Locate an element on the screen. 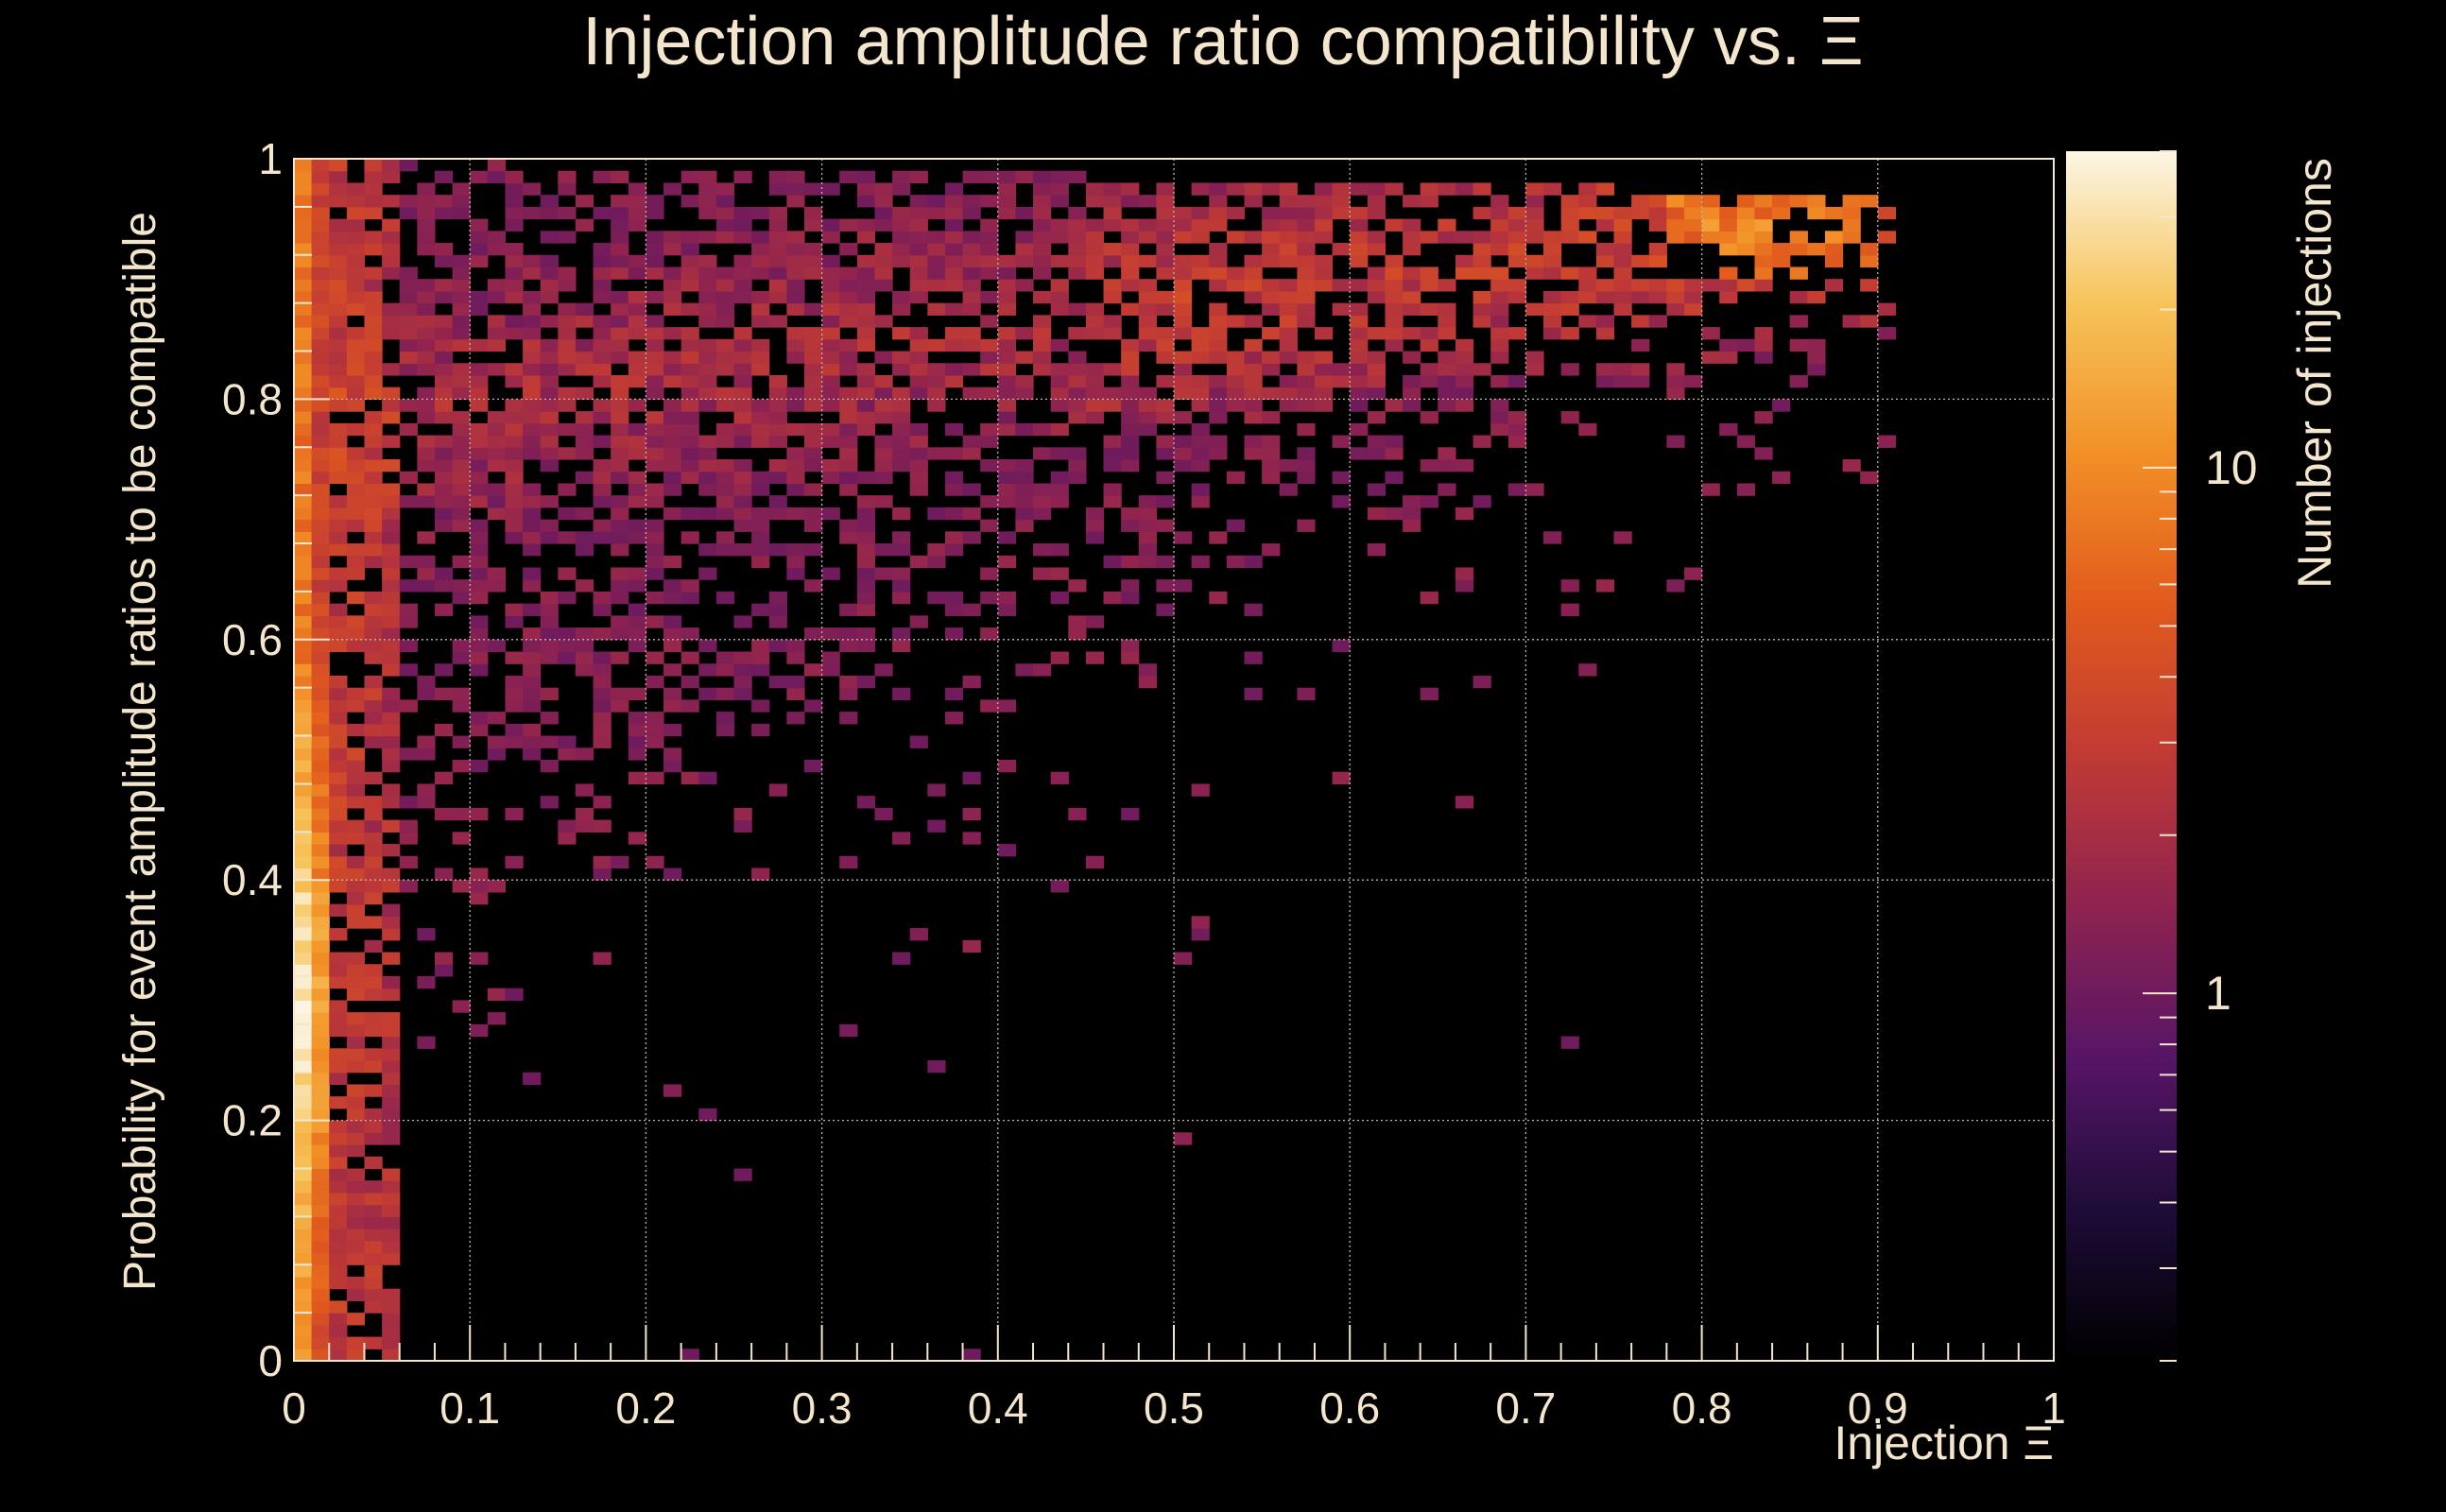  x-tick-label: 0.6 is located at coordinates (1349, 1408).